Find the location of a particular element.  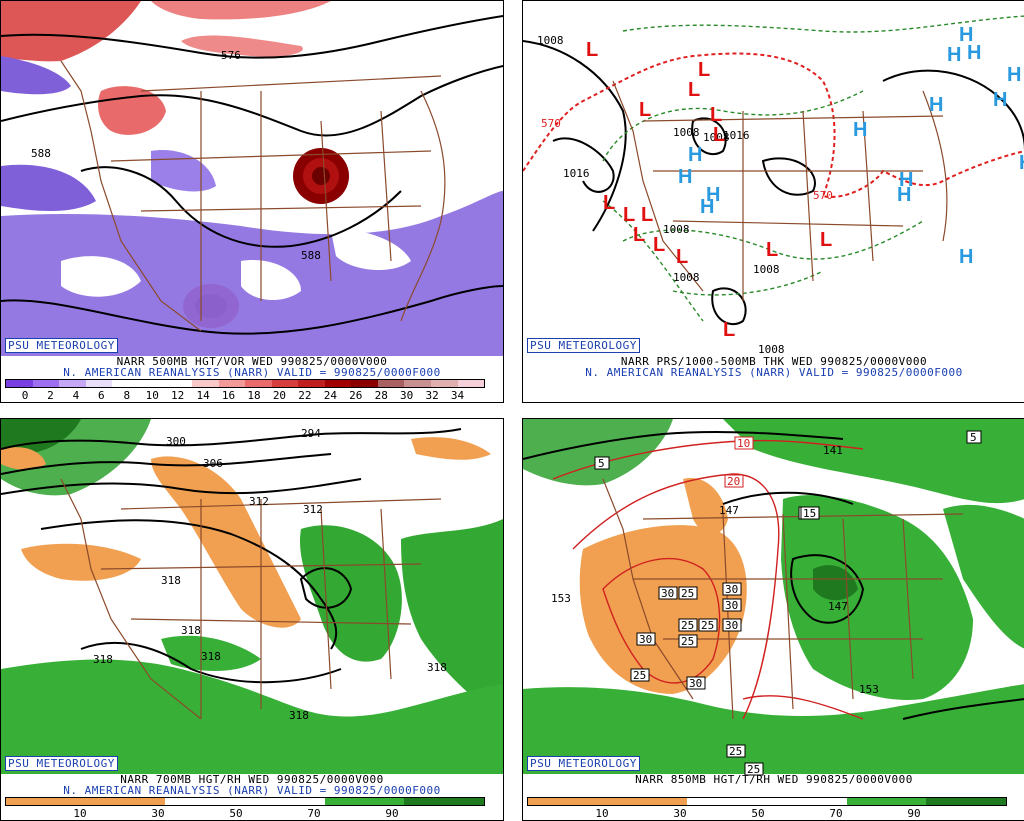

contour-label: 141 is located at coordinates (833, 450).